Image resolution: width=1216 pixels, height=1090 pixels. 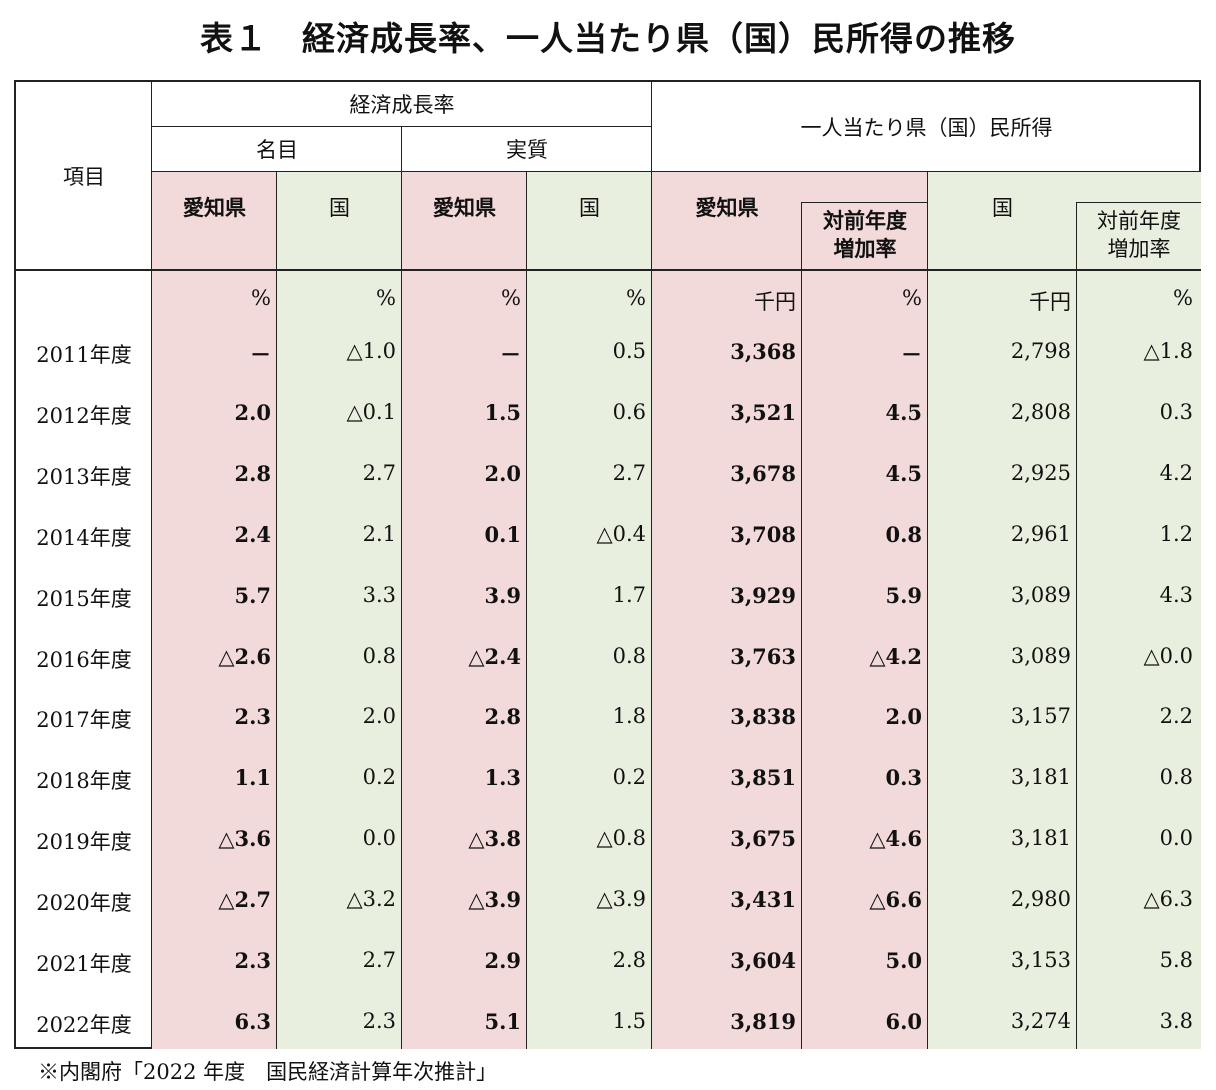 I want to click on cell-income-country-yoy: △0.0, so click(x=1168, y=656).